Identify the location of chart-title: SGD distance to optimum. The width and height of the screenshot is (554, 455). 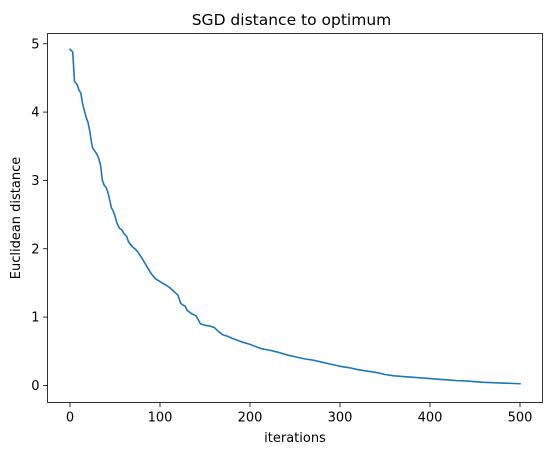
(292, 20).